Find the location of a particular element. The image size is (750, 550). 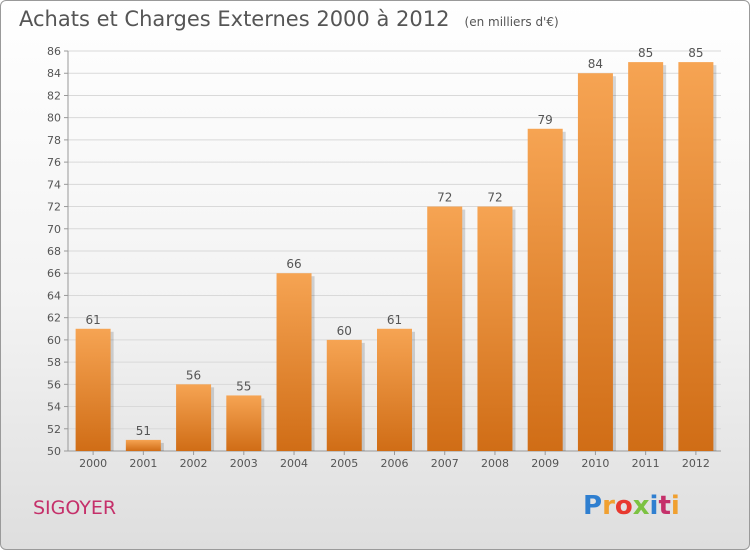

data-label: 84 is located at coordinates (595, 64).